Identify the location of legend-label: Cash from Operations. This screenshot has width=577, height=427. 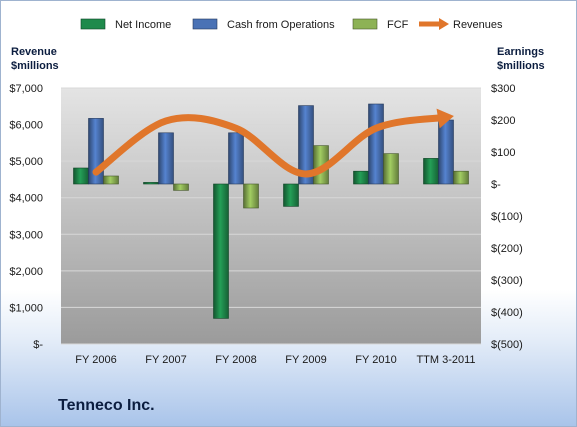
(281, 25).